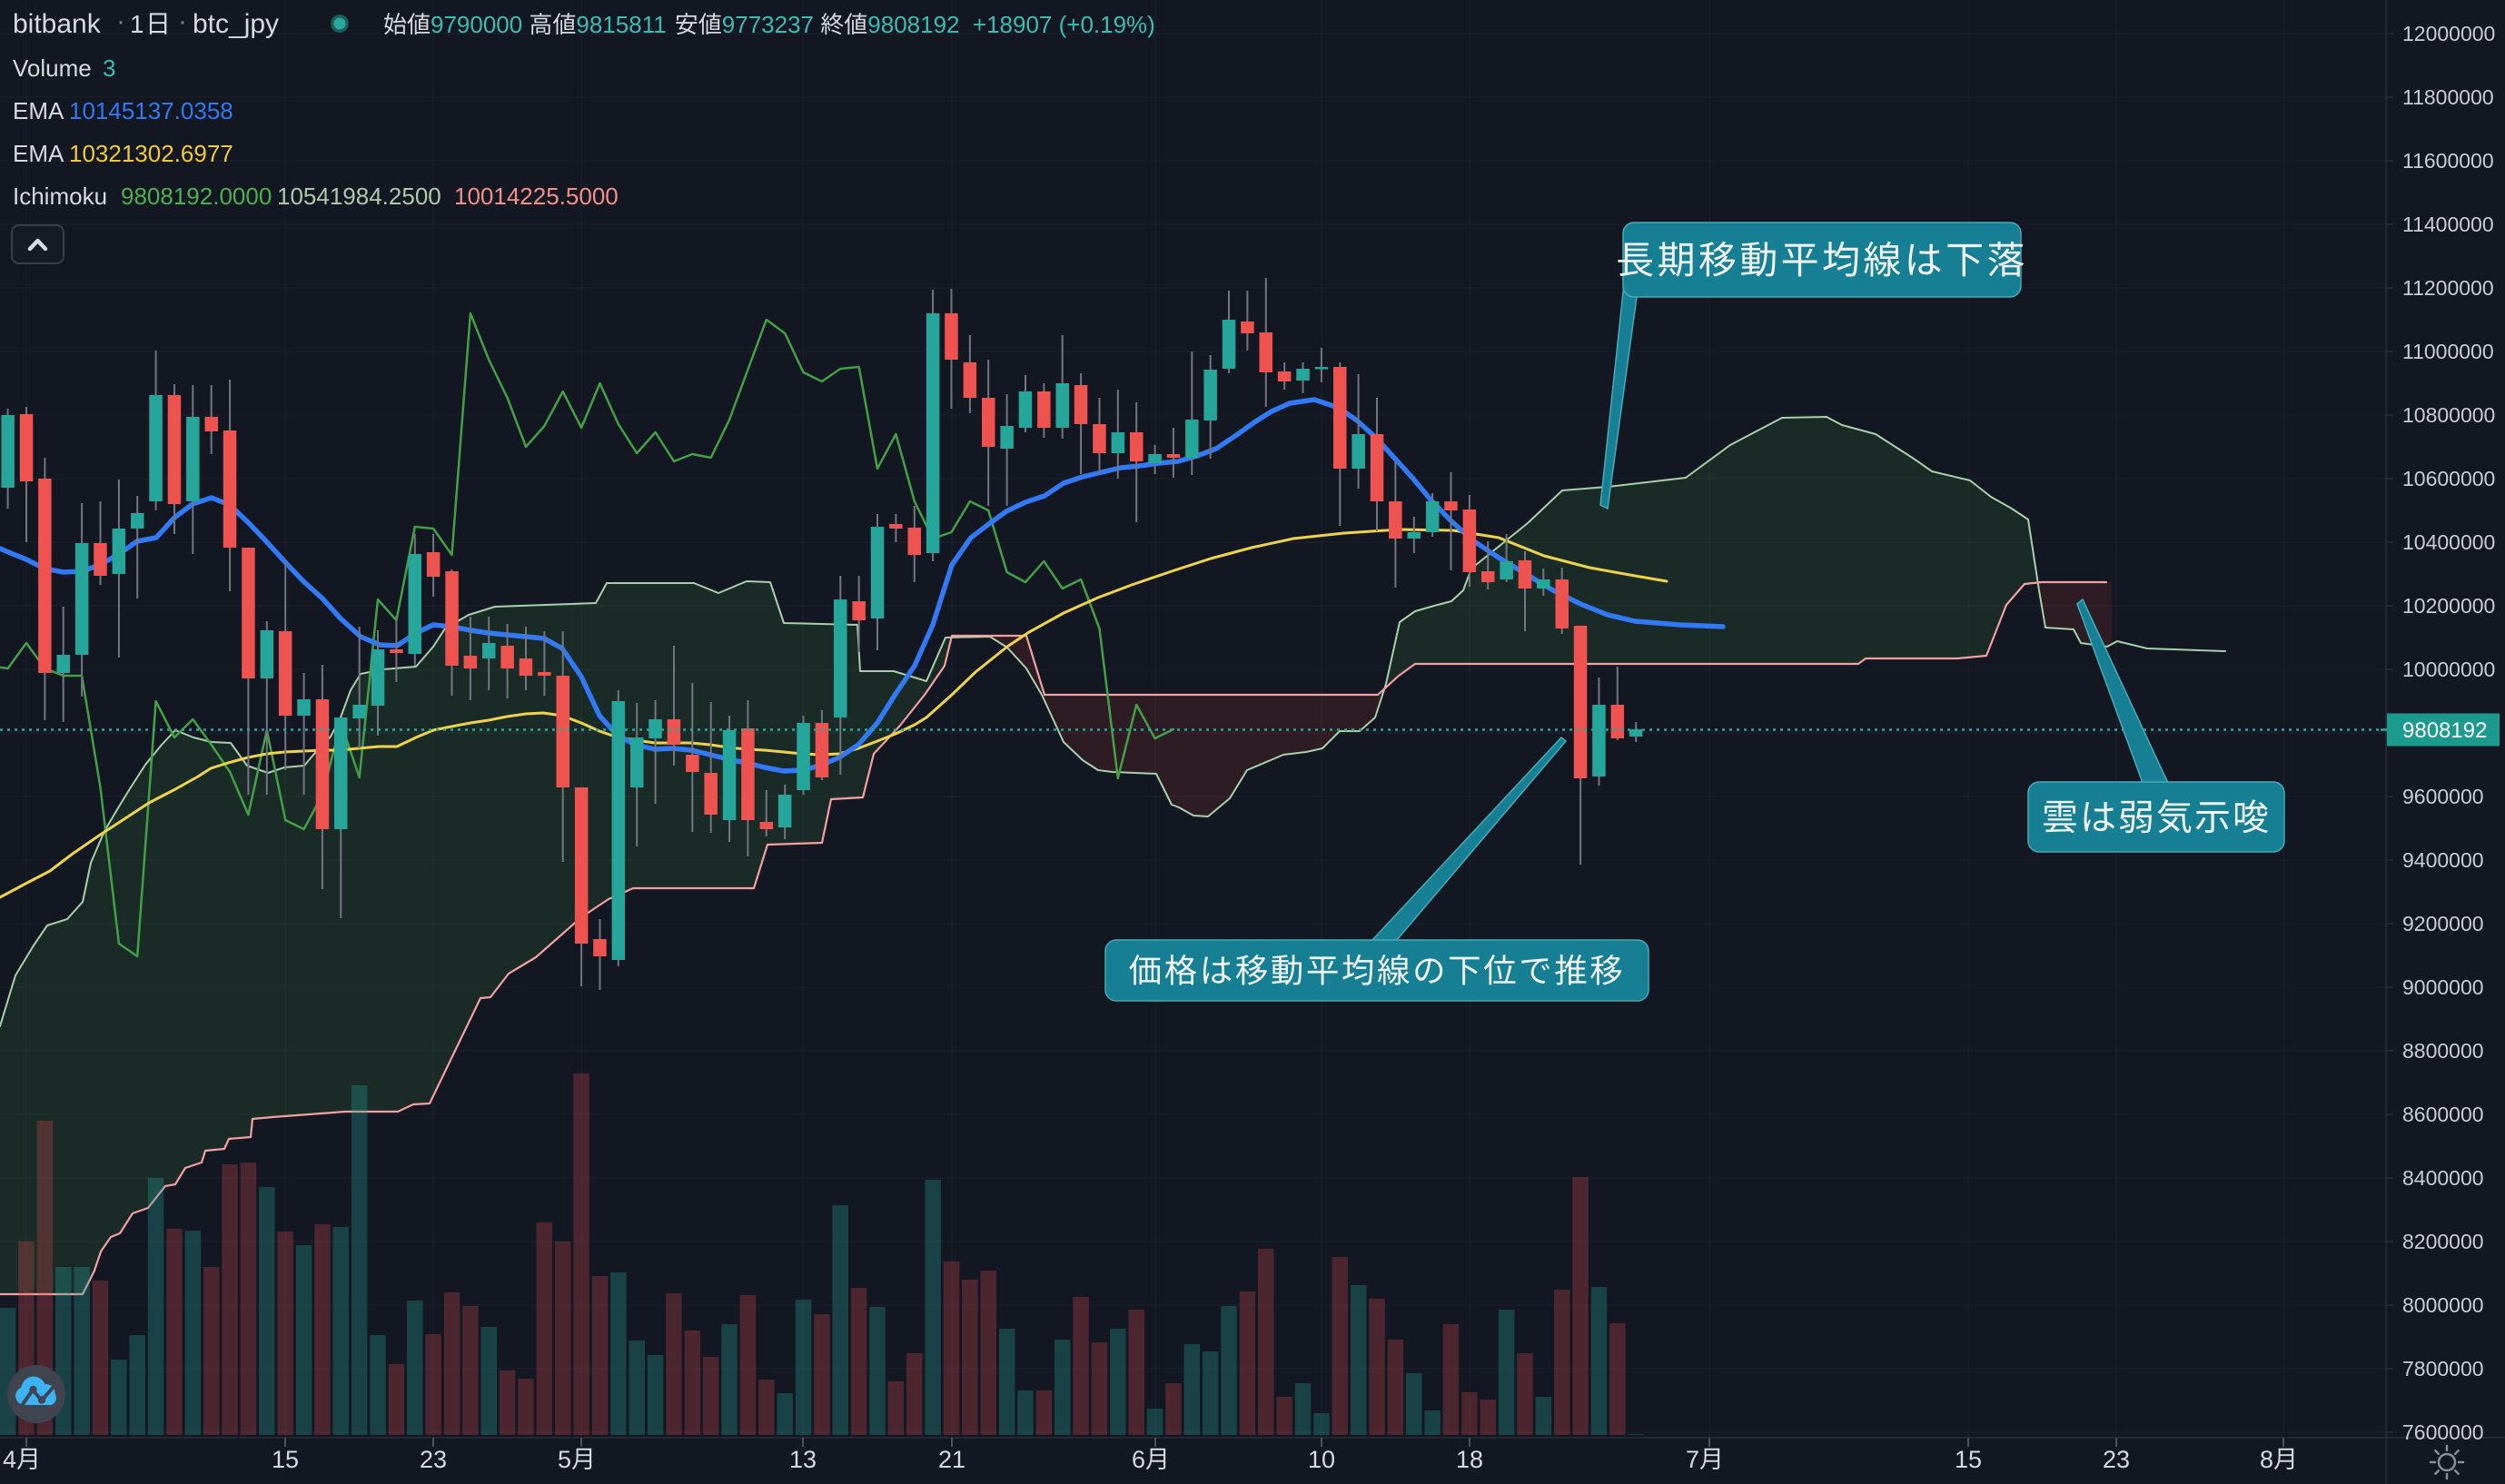  I want to click on svg-text: 6, so click(1138, 1459).